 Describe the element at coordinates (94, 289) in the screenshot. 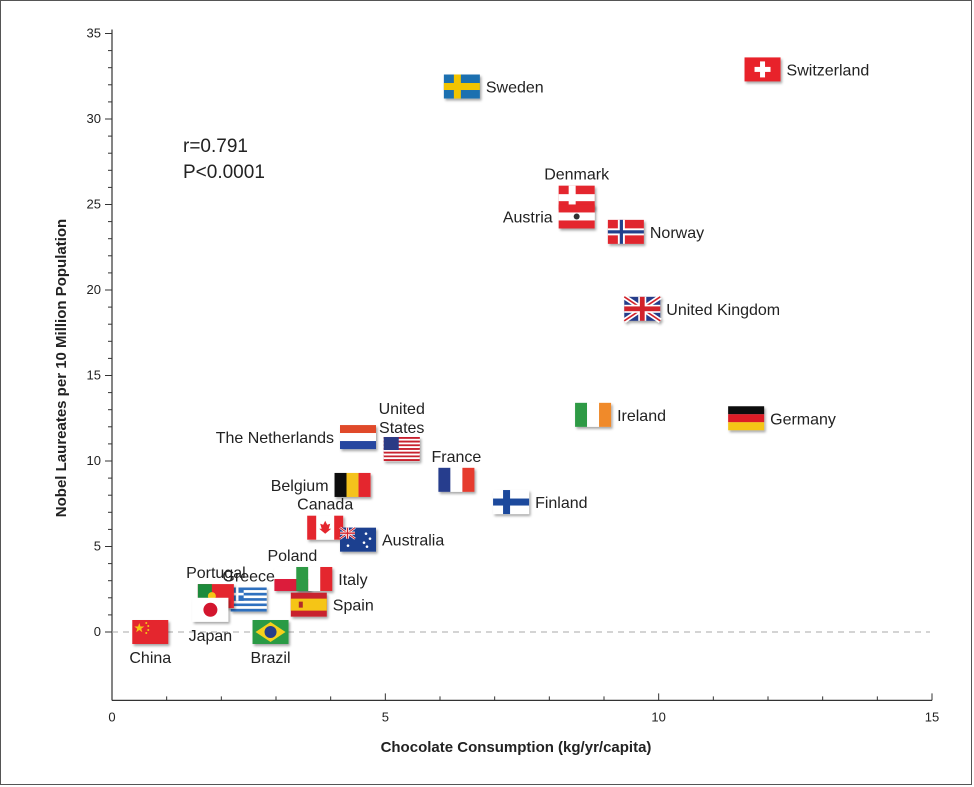

I see `y-tick-label: 20` at that location.